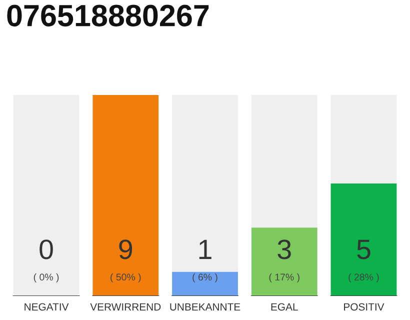 The image size is (410, 320). Describe the element at coordinates (284, 250) in the screenshot. I see `annotation: 3` at that location.